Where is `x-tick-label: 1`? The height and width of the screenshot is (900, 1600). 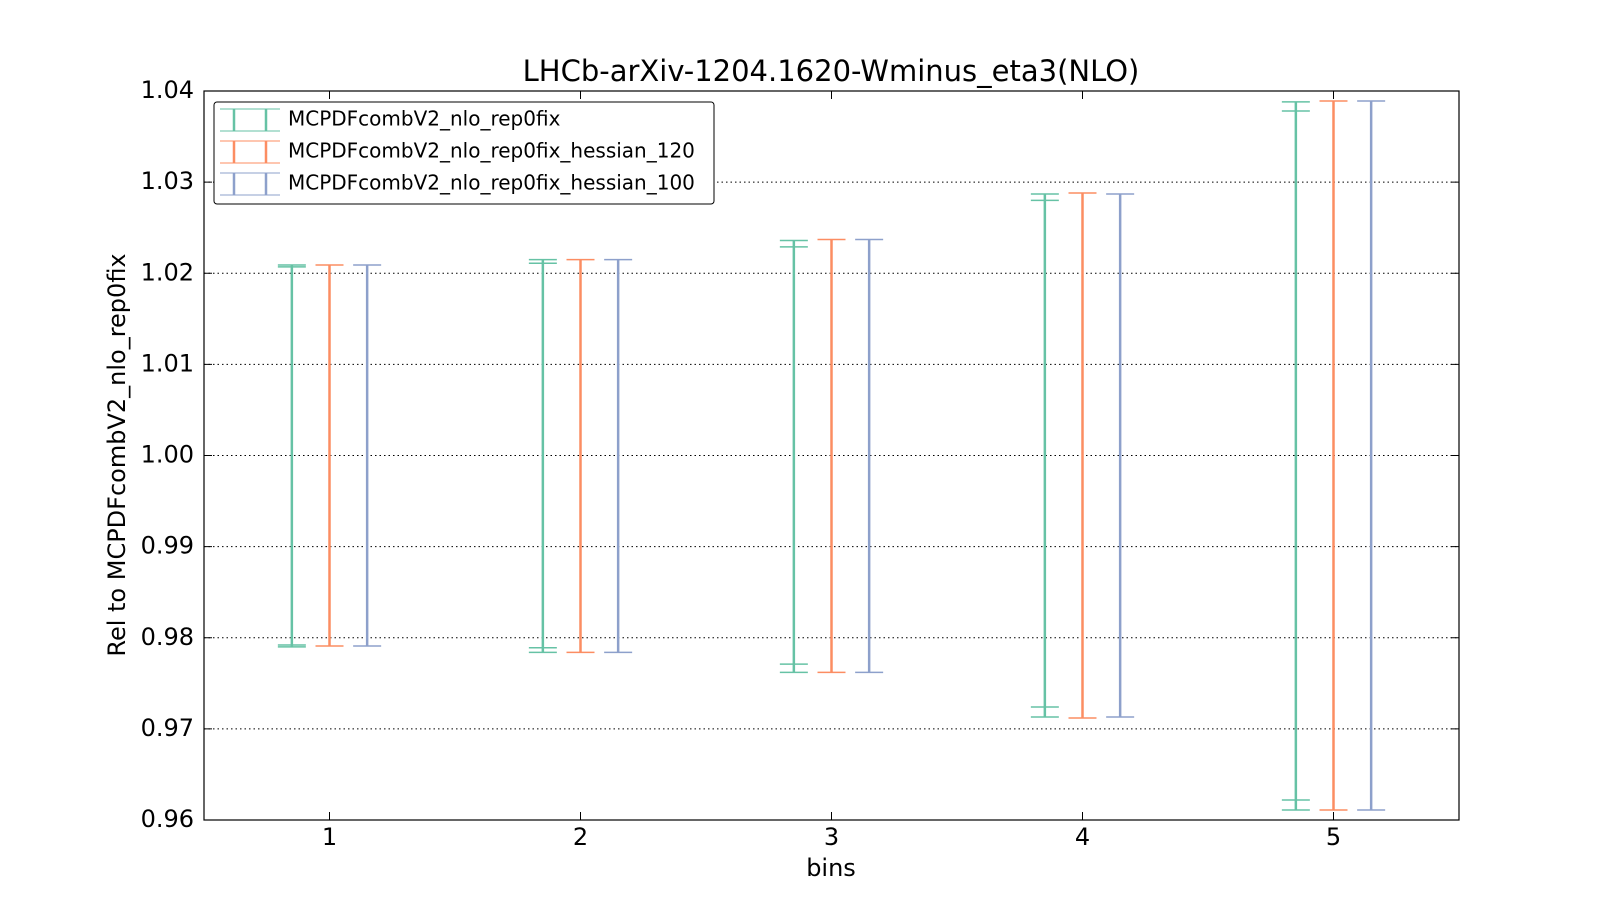 x-tick-label: 1 is located at coordinates (329, 837).